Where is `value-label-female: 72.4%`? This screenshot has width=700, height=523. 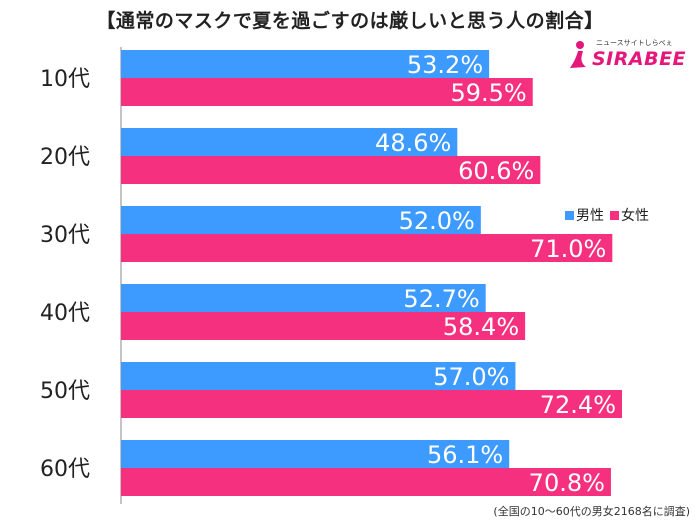 value-label-female: 72.4% is located at coordinates (578, 405).